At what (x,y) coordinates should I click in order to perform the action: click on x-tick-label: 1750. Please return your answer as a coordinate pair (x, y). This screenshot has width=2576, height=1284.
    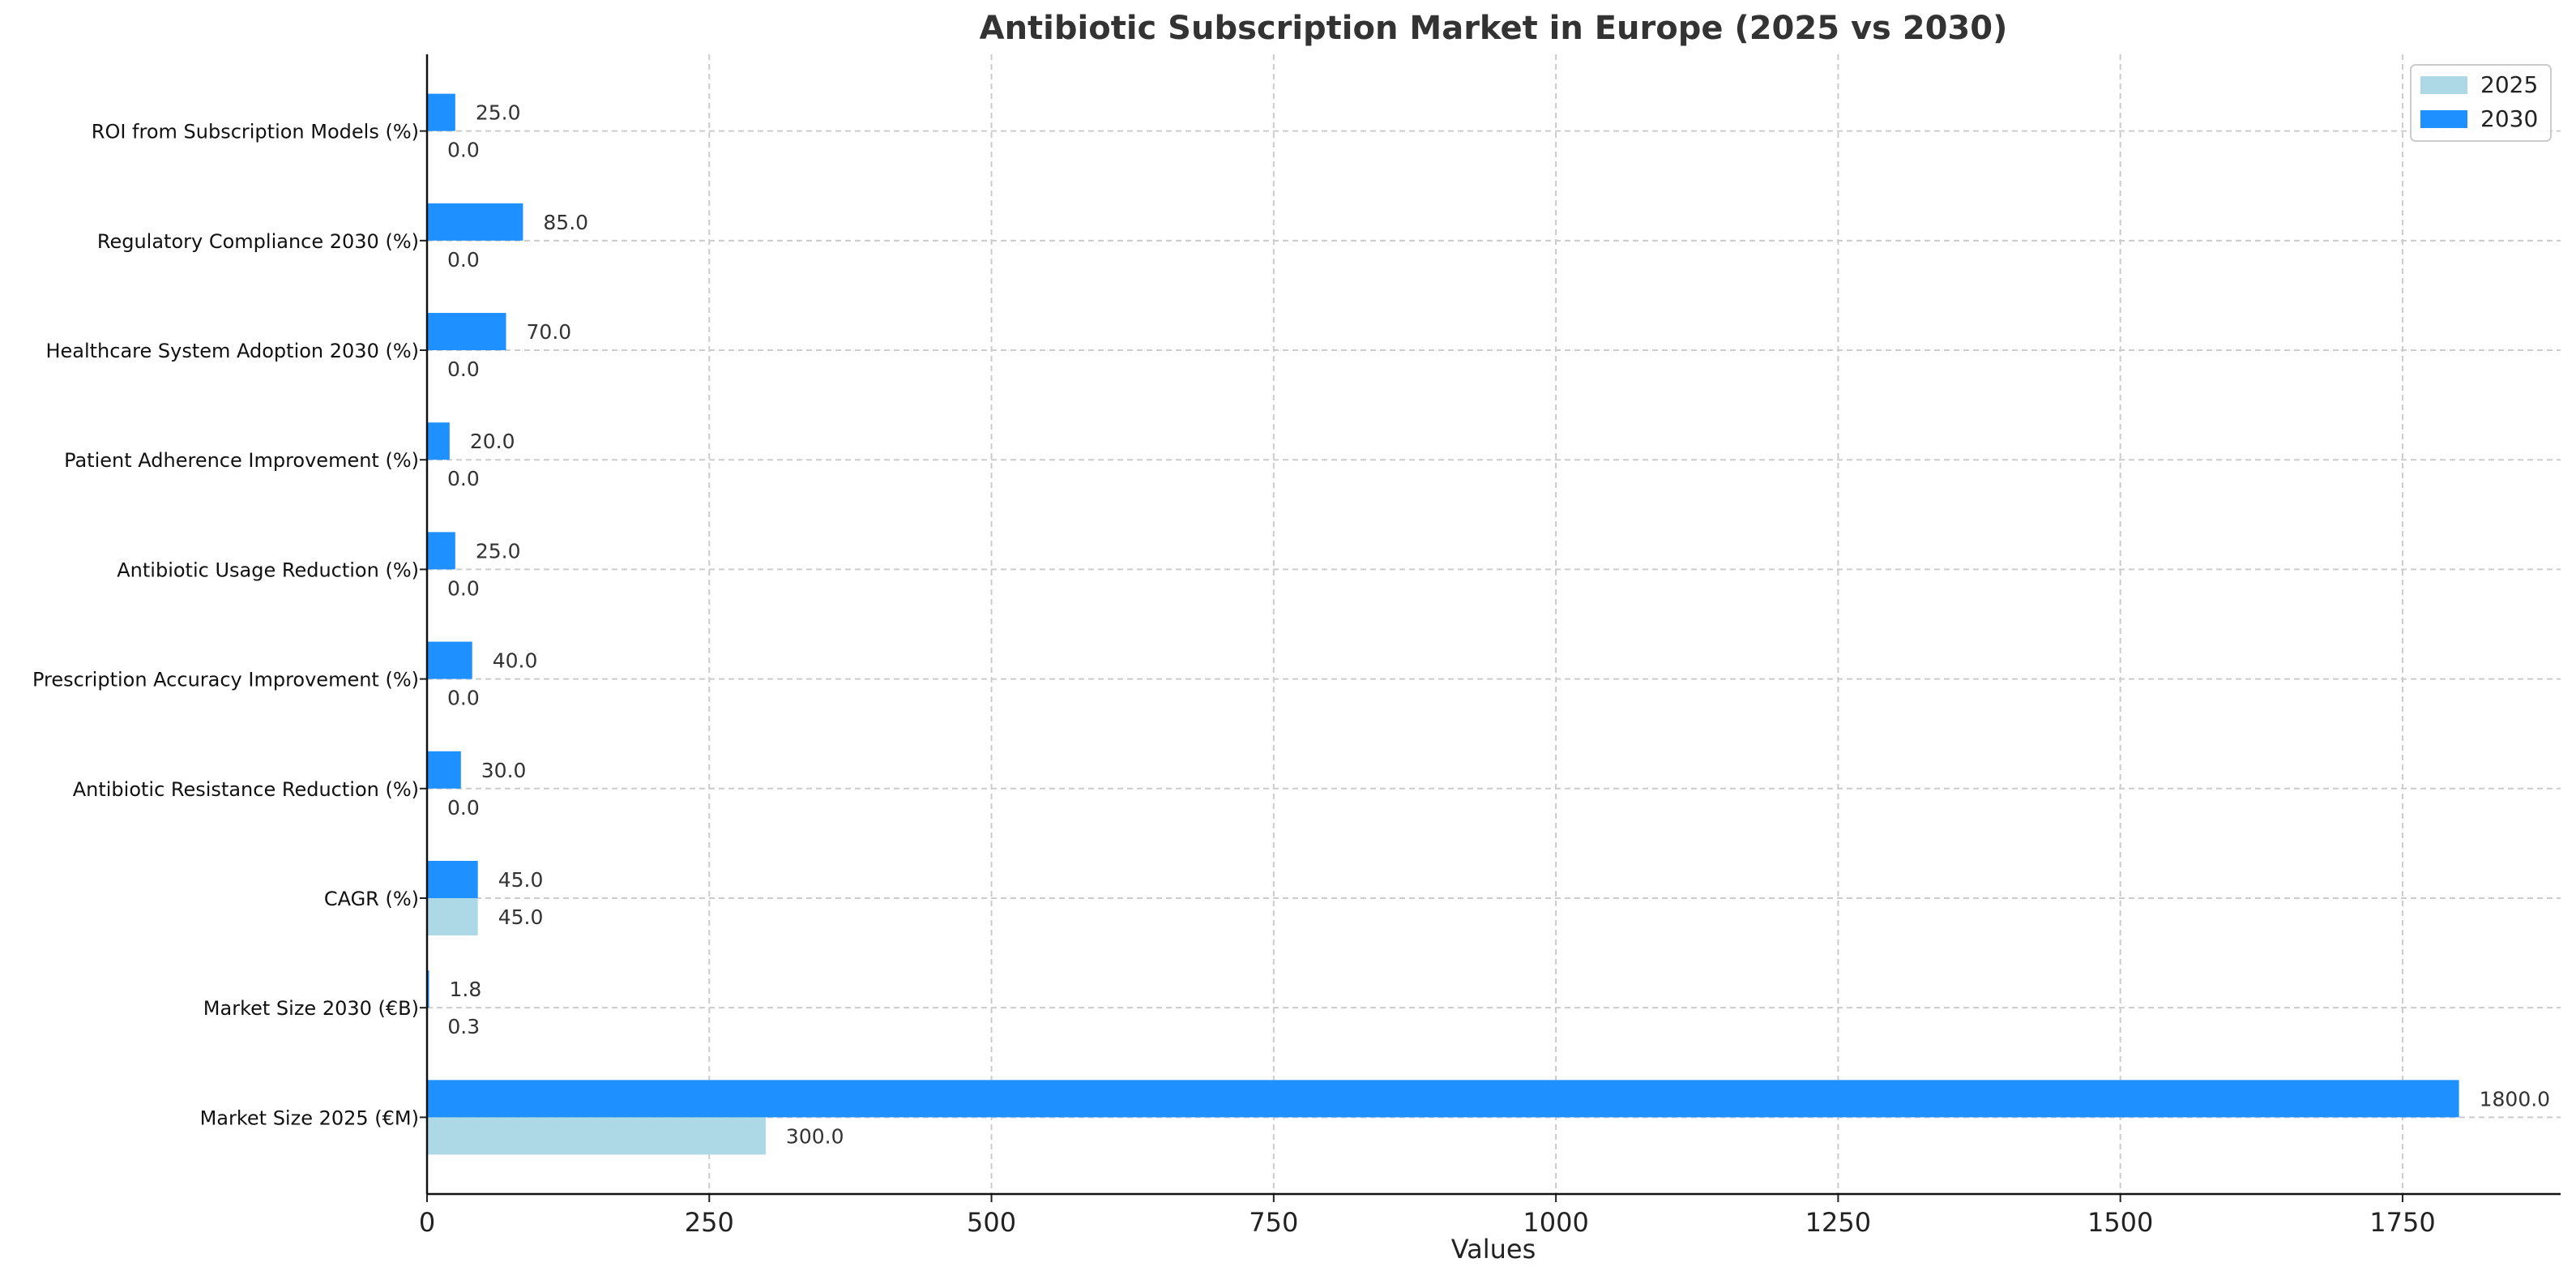
    Looking at the image, I should click on (2402, 1222).